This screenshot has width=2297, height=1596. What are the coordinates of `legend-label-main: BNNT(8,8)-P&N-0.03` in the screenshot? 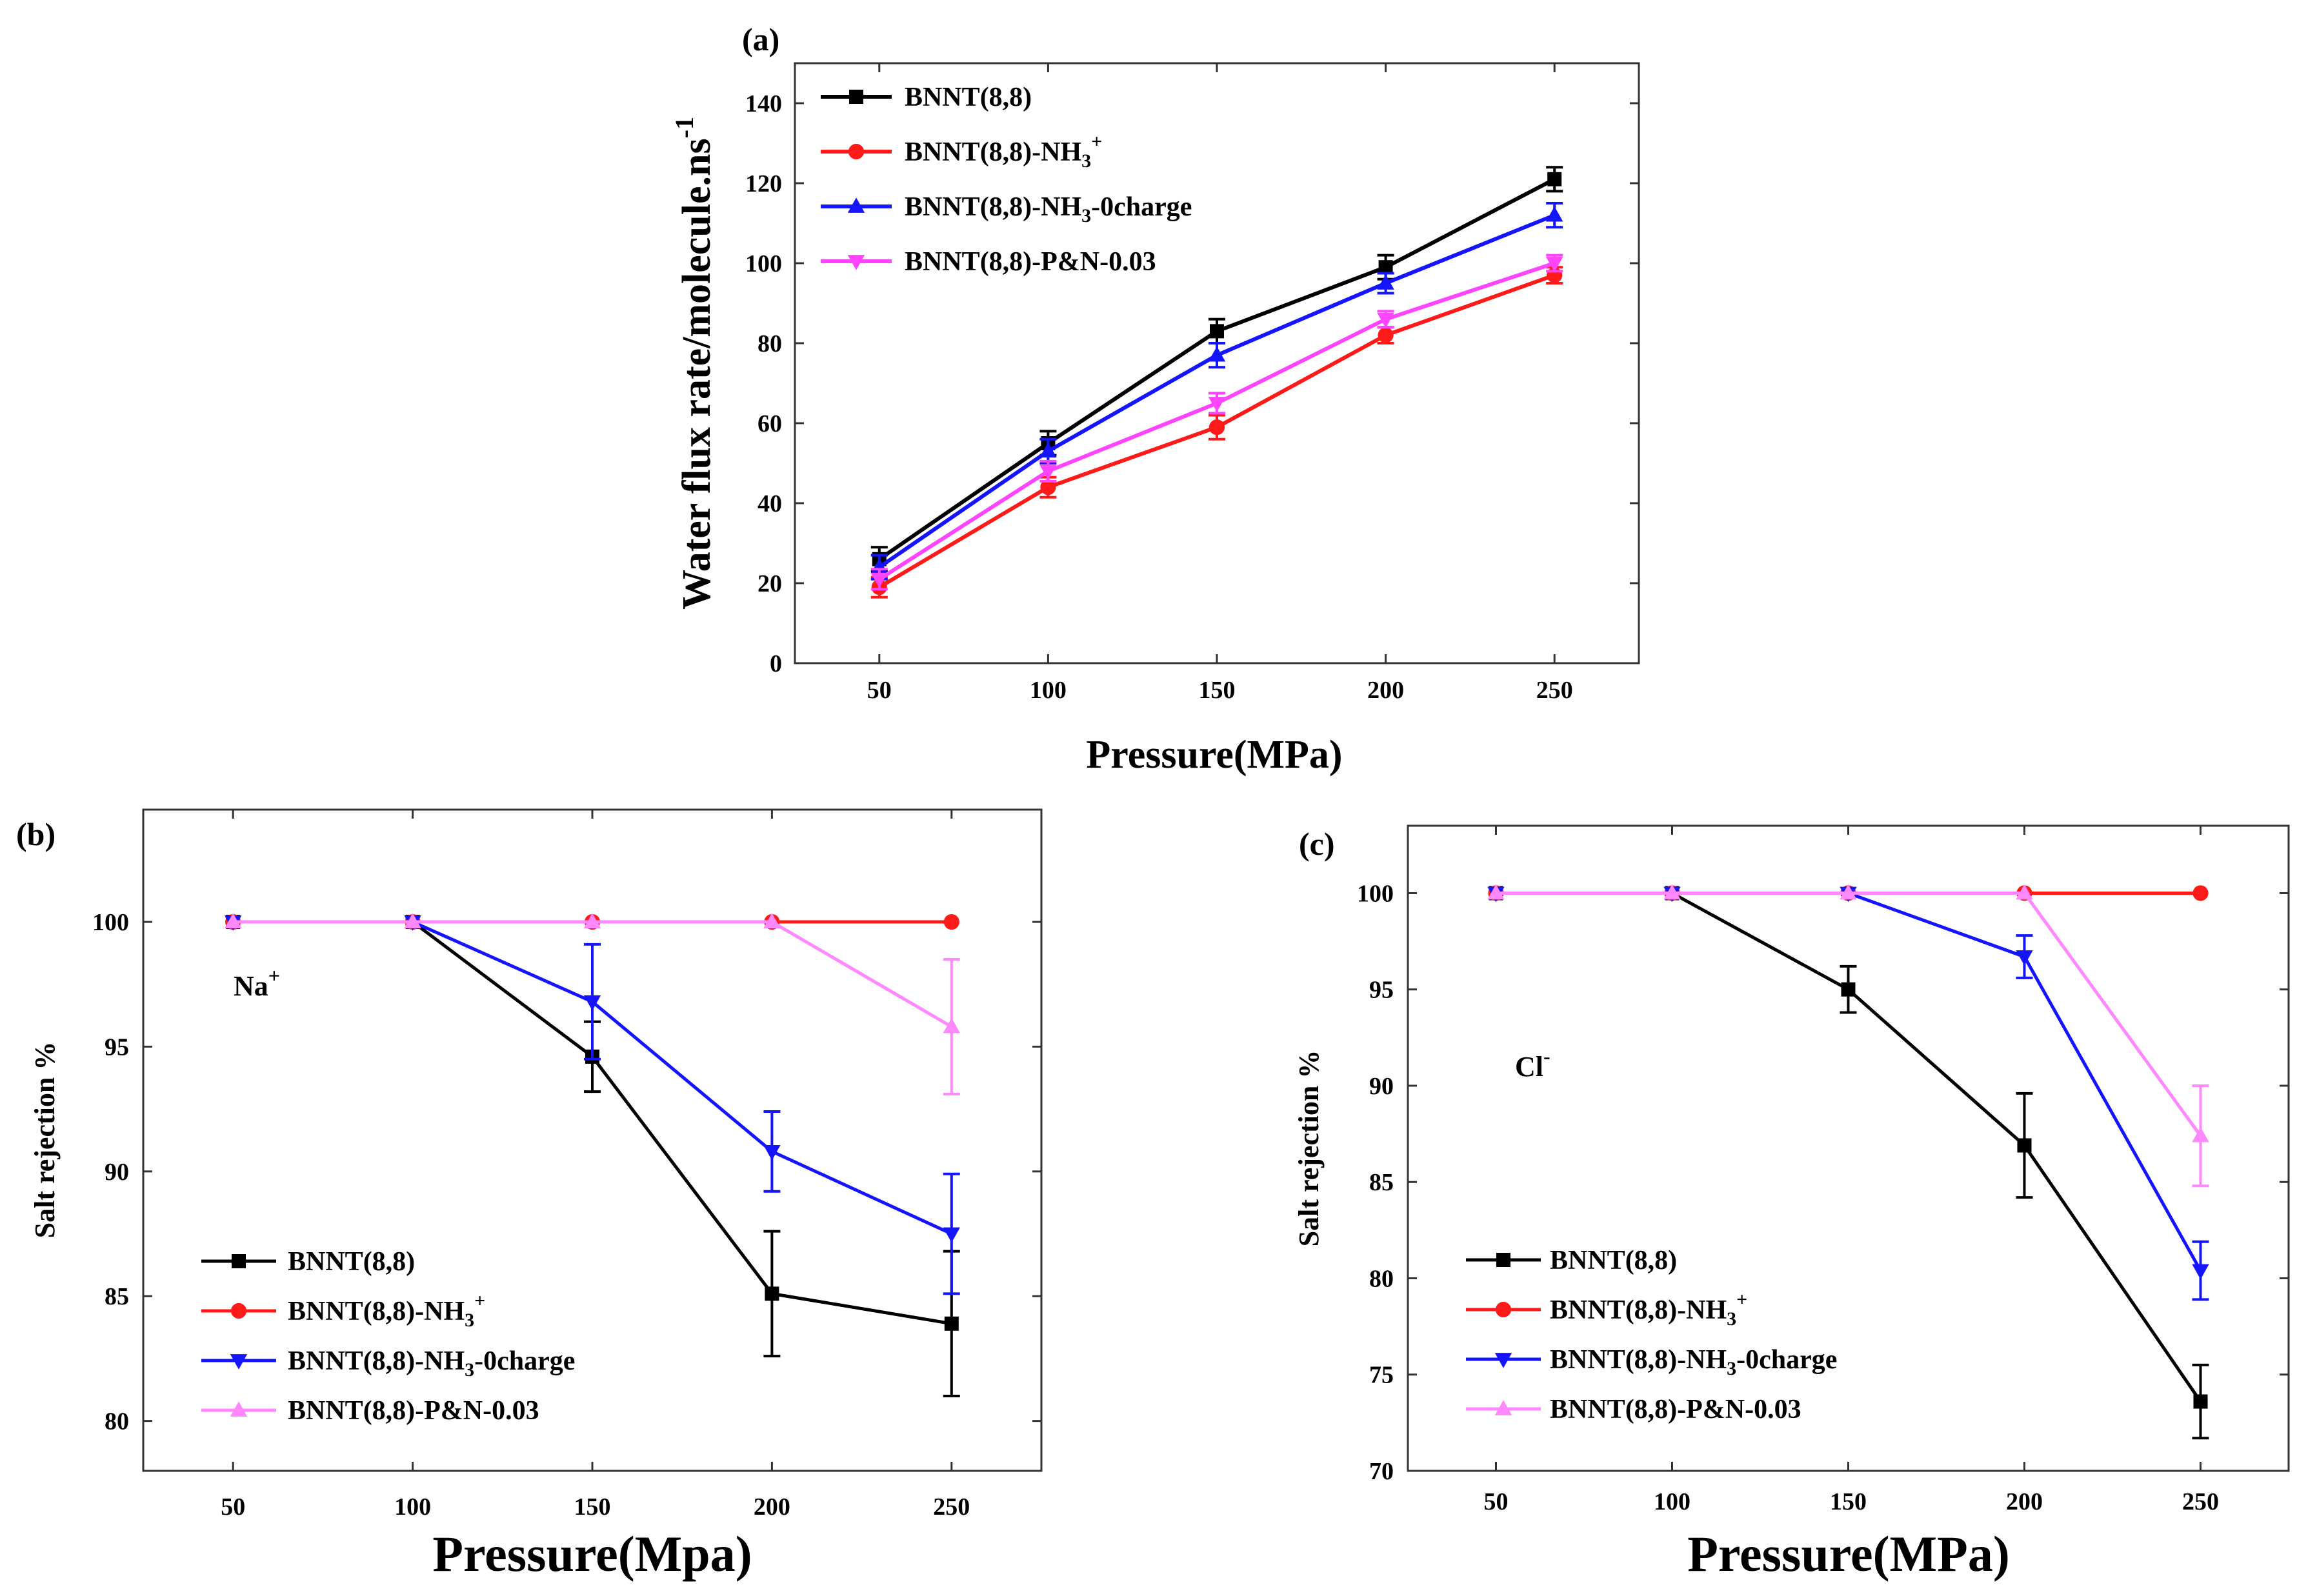 It's located at (413, 1411).